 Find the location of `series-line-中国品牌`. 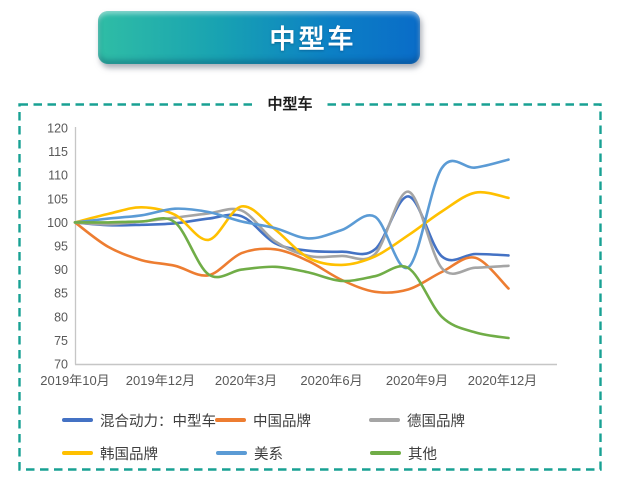

series-line-中国品牌 is located at coordinates (291, 257).